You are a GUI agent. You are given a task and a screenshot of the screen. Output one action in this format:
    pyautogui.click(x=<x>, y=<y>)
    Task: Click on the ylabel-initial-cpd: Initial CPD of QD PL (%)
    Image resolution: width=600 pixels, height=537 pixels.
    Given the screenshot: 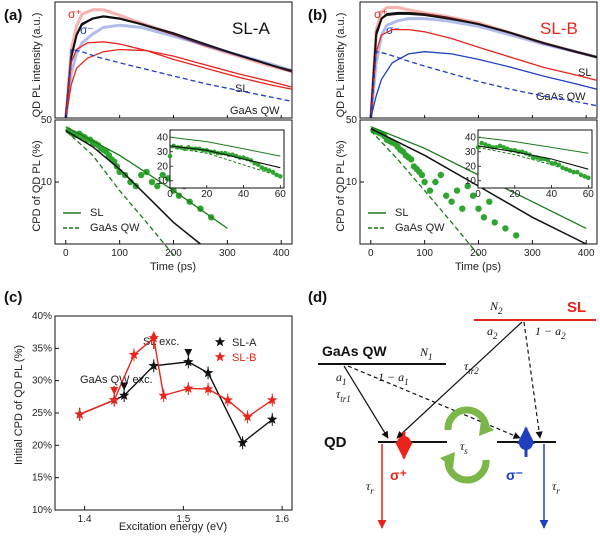 What is the action you would take?
    pyautogui.click(x=19, y=405)
    